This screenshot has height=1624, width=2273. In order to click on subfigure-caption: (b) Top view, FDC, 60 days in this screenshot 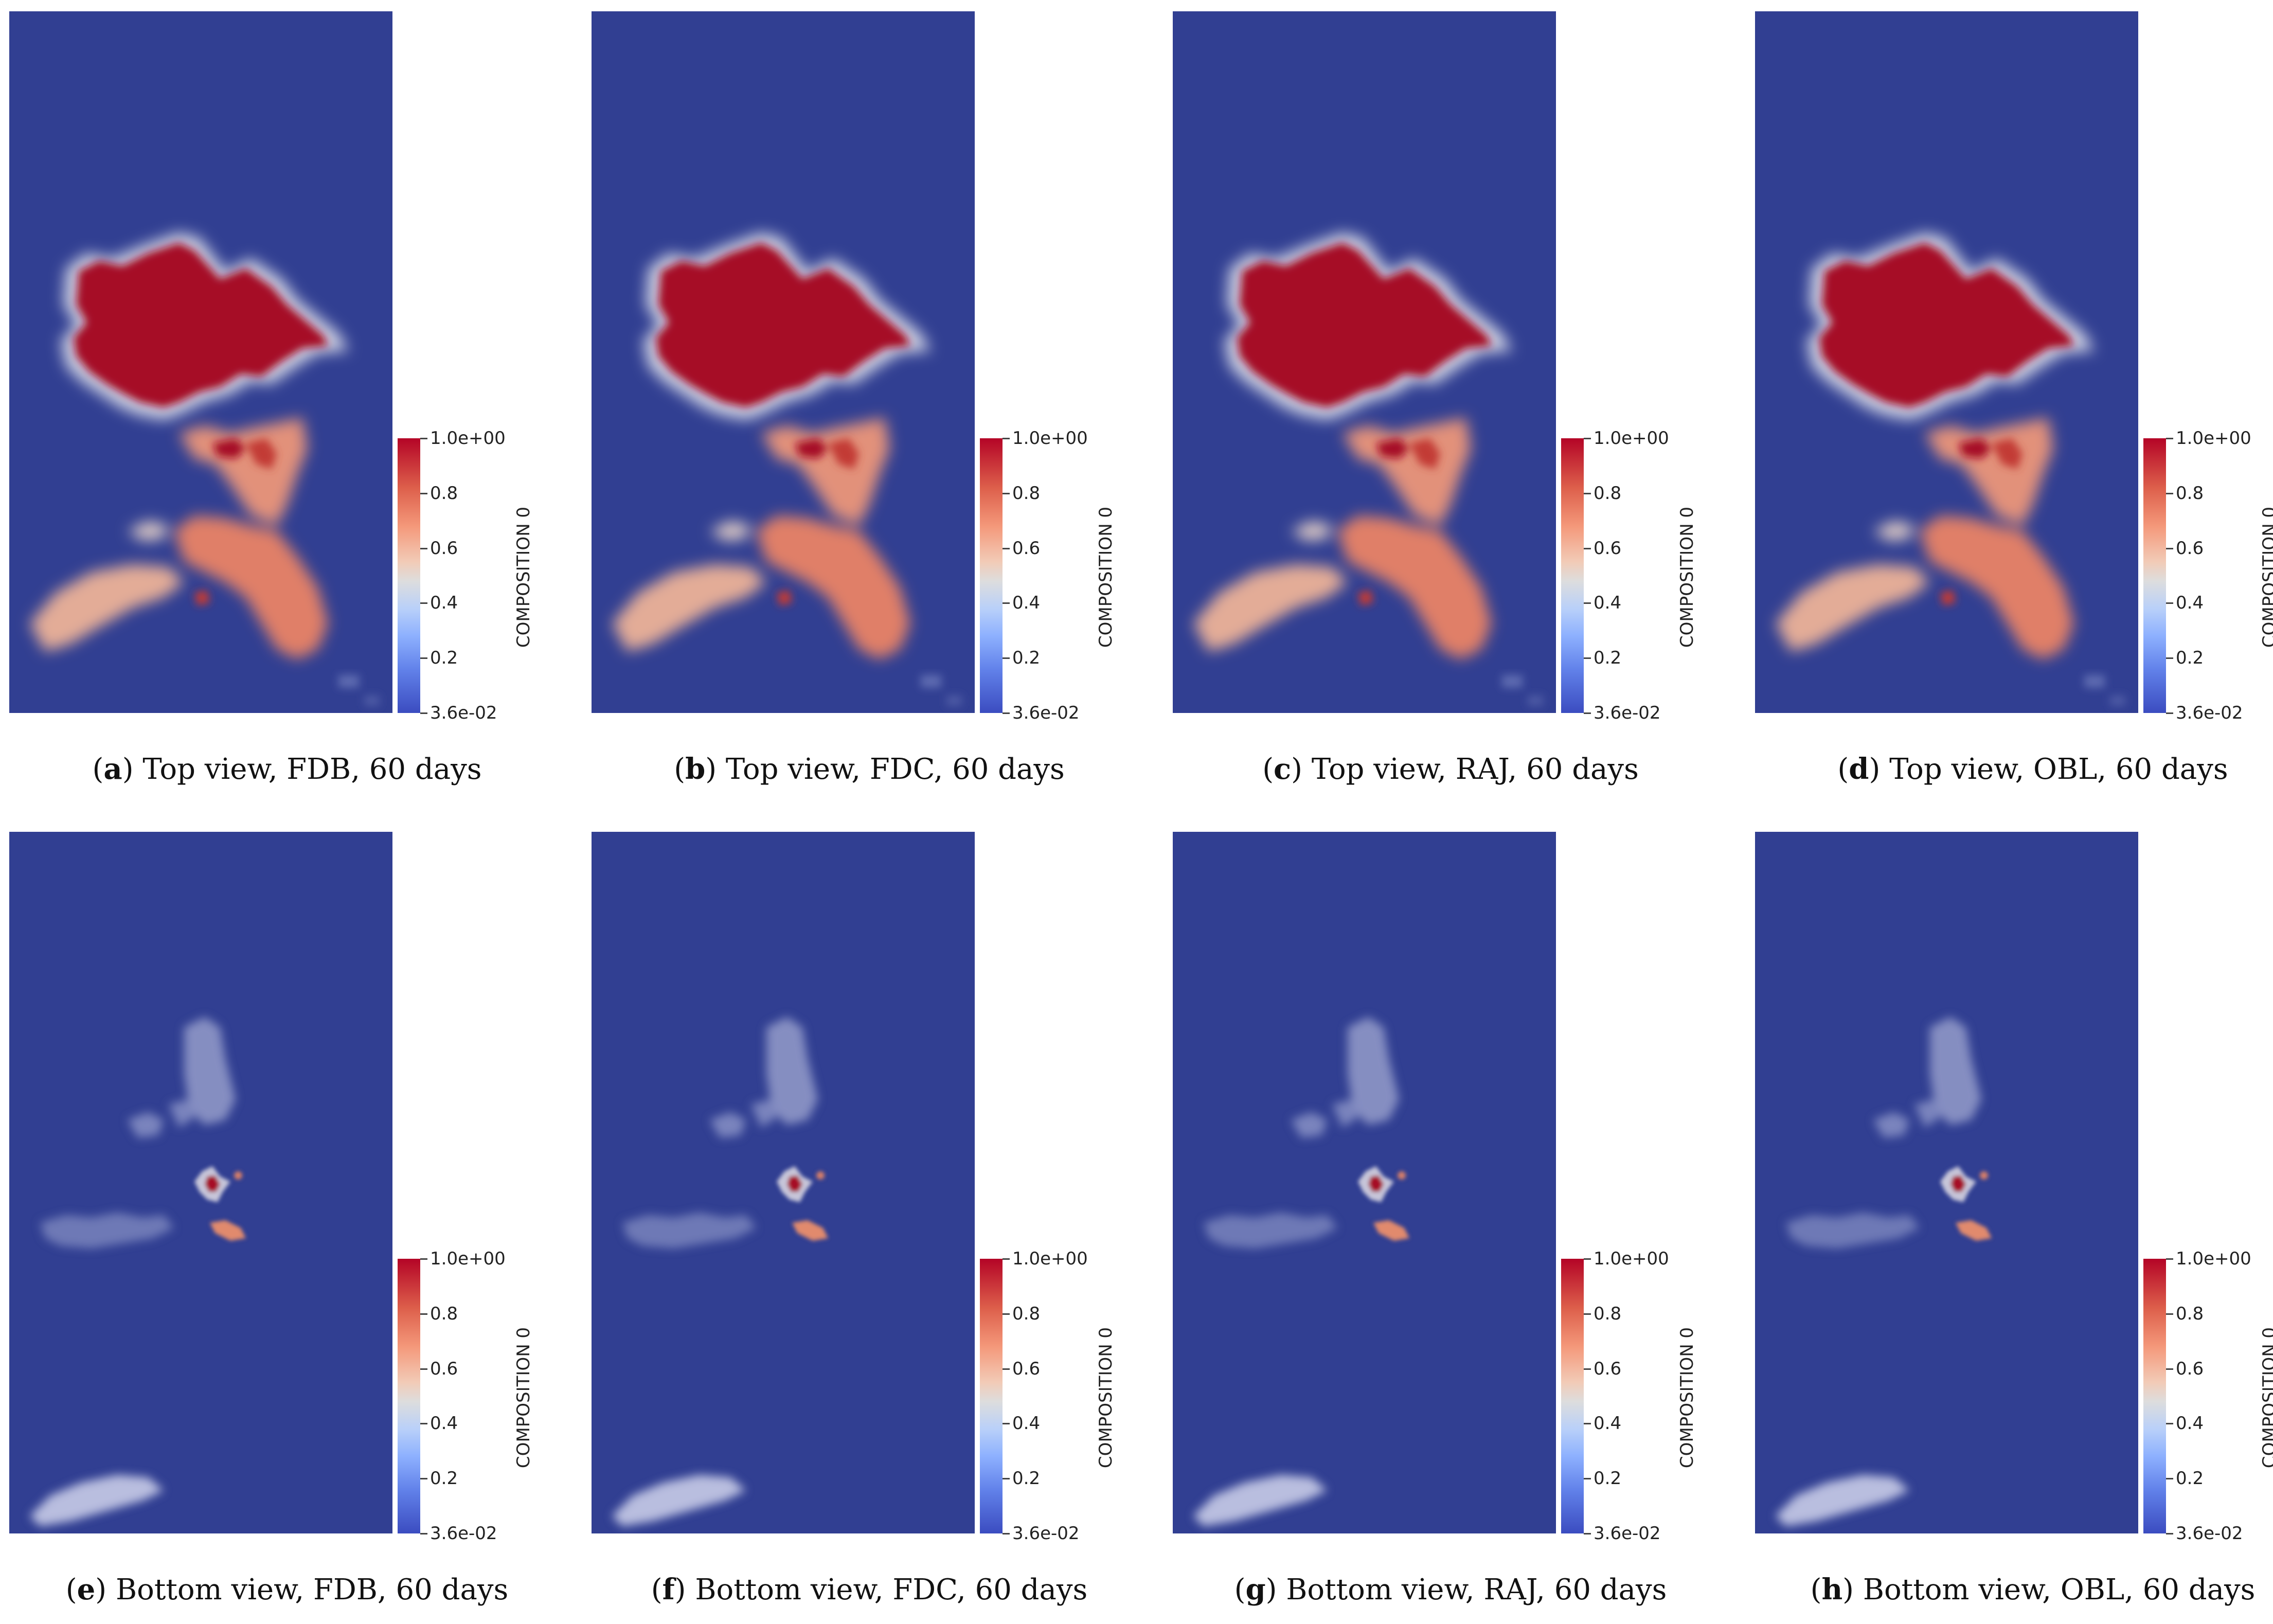, I will do `click(869, 769)`.